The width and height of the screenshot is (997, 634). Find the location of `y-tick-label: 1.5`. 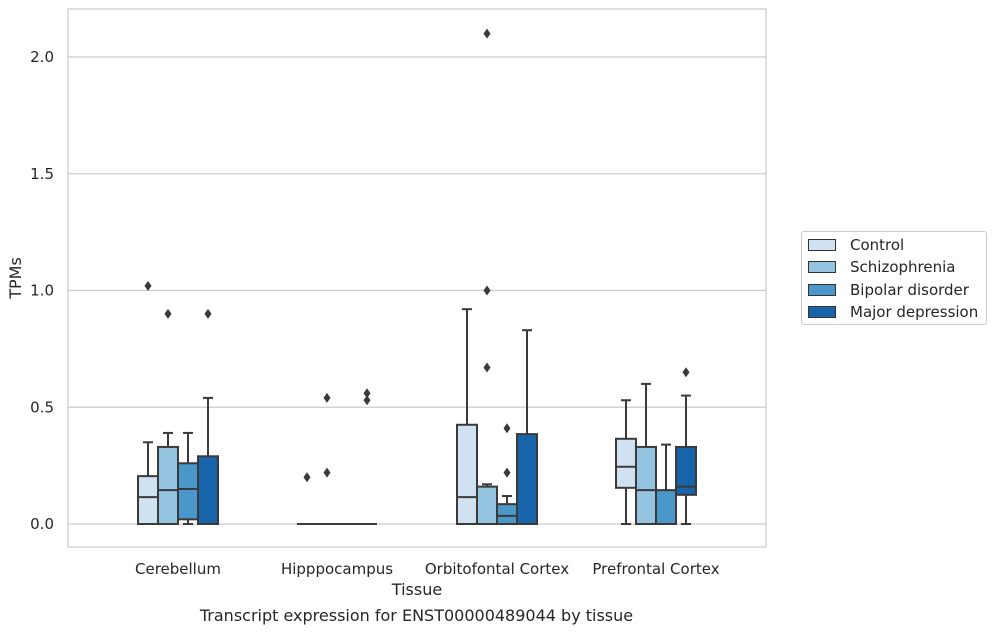

y-tick-label: 1.5 is located at coordinates (42, 174).